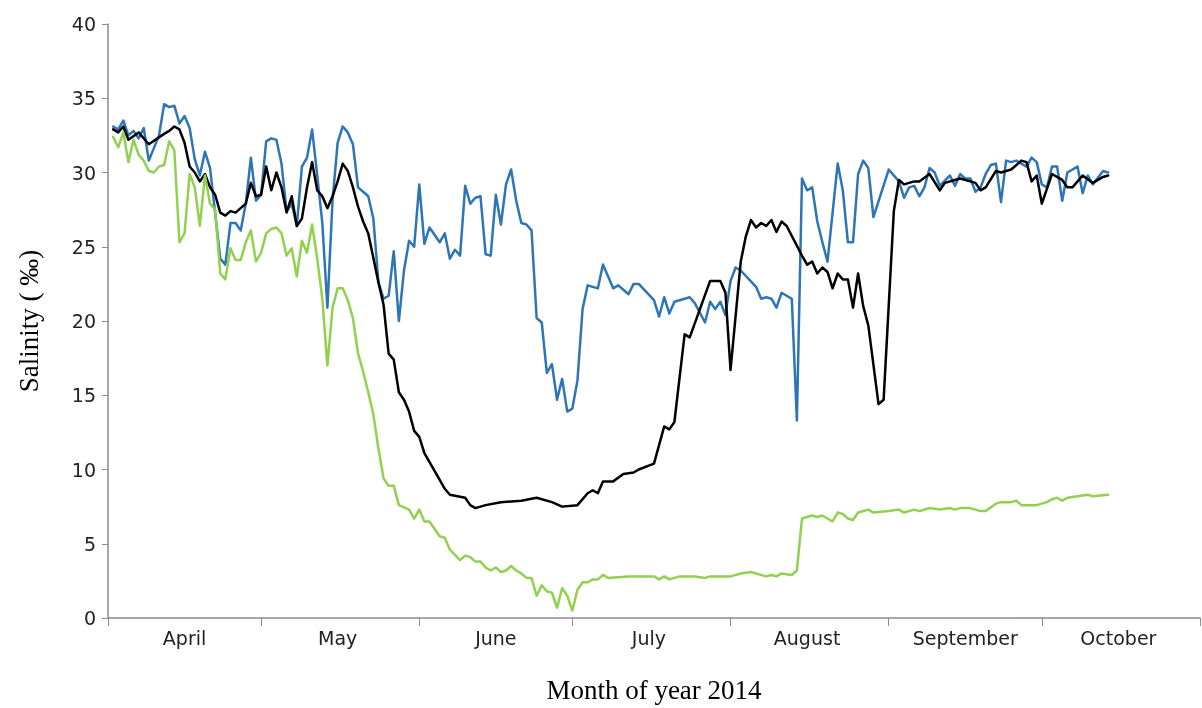  I want to click on x-tick-label: October, so click(1118, 637).